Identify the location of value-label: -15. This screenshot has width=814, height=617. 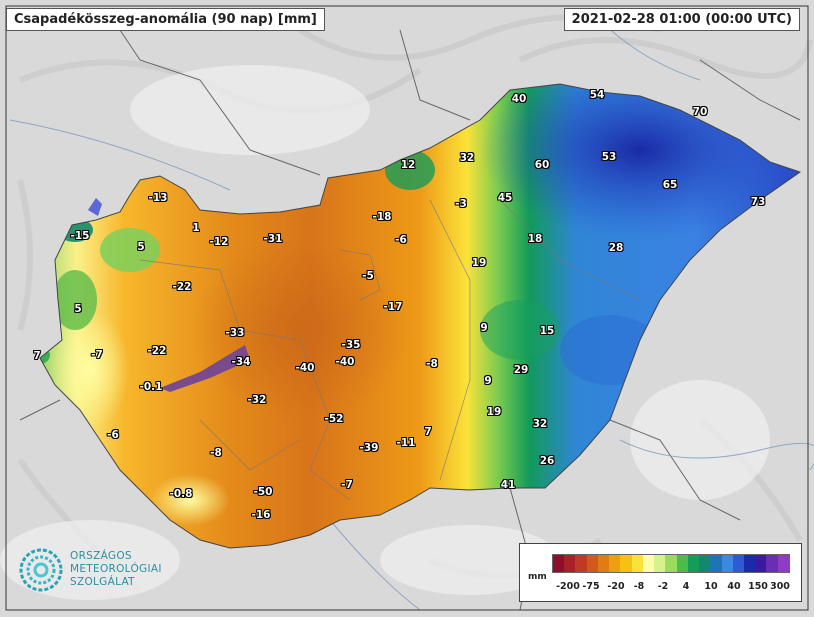
(80, 236).